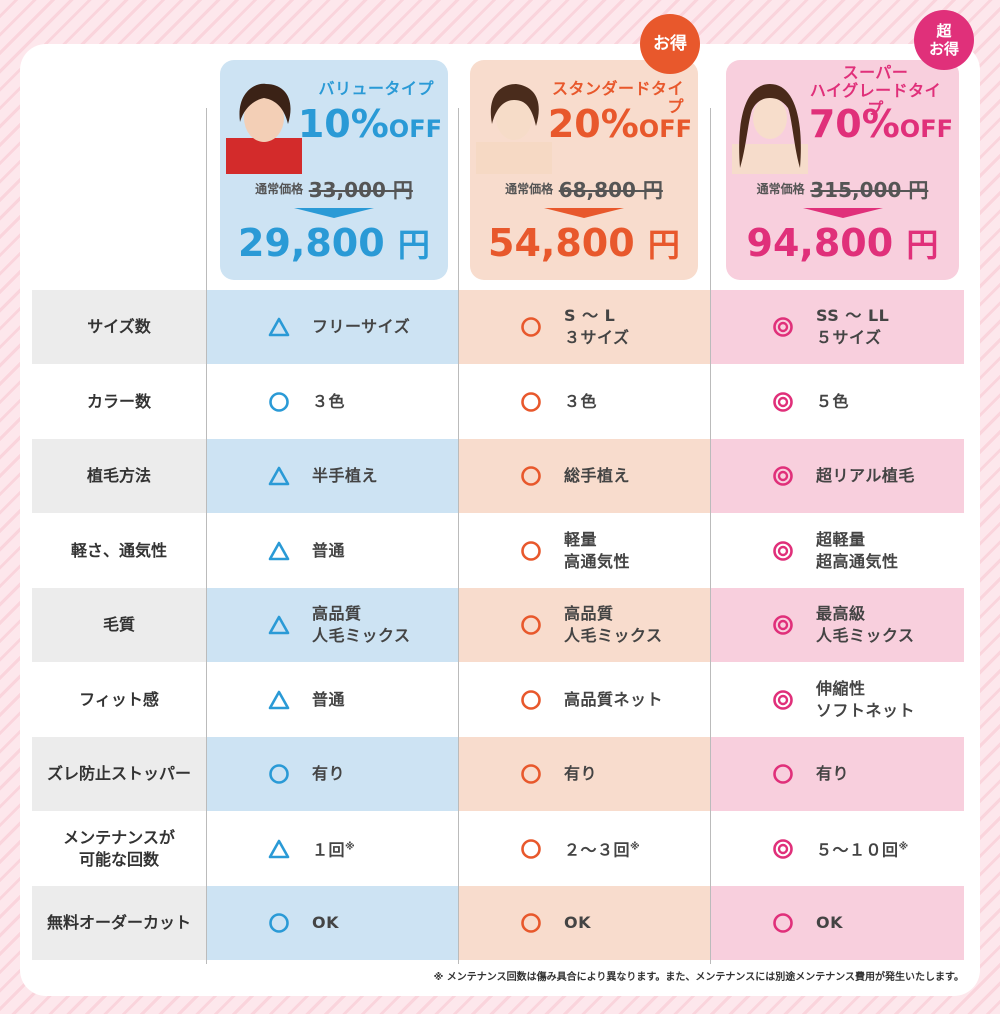  I want to click on comparison-cell: 高品質ネット, so click(584, 700).